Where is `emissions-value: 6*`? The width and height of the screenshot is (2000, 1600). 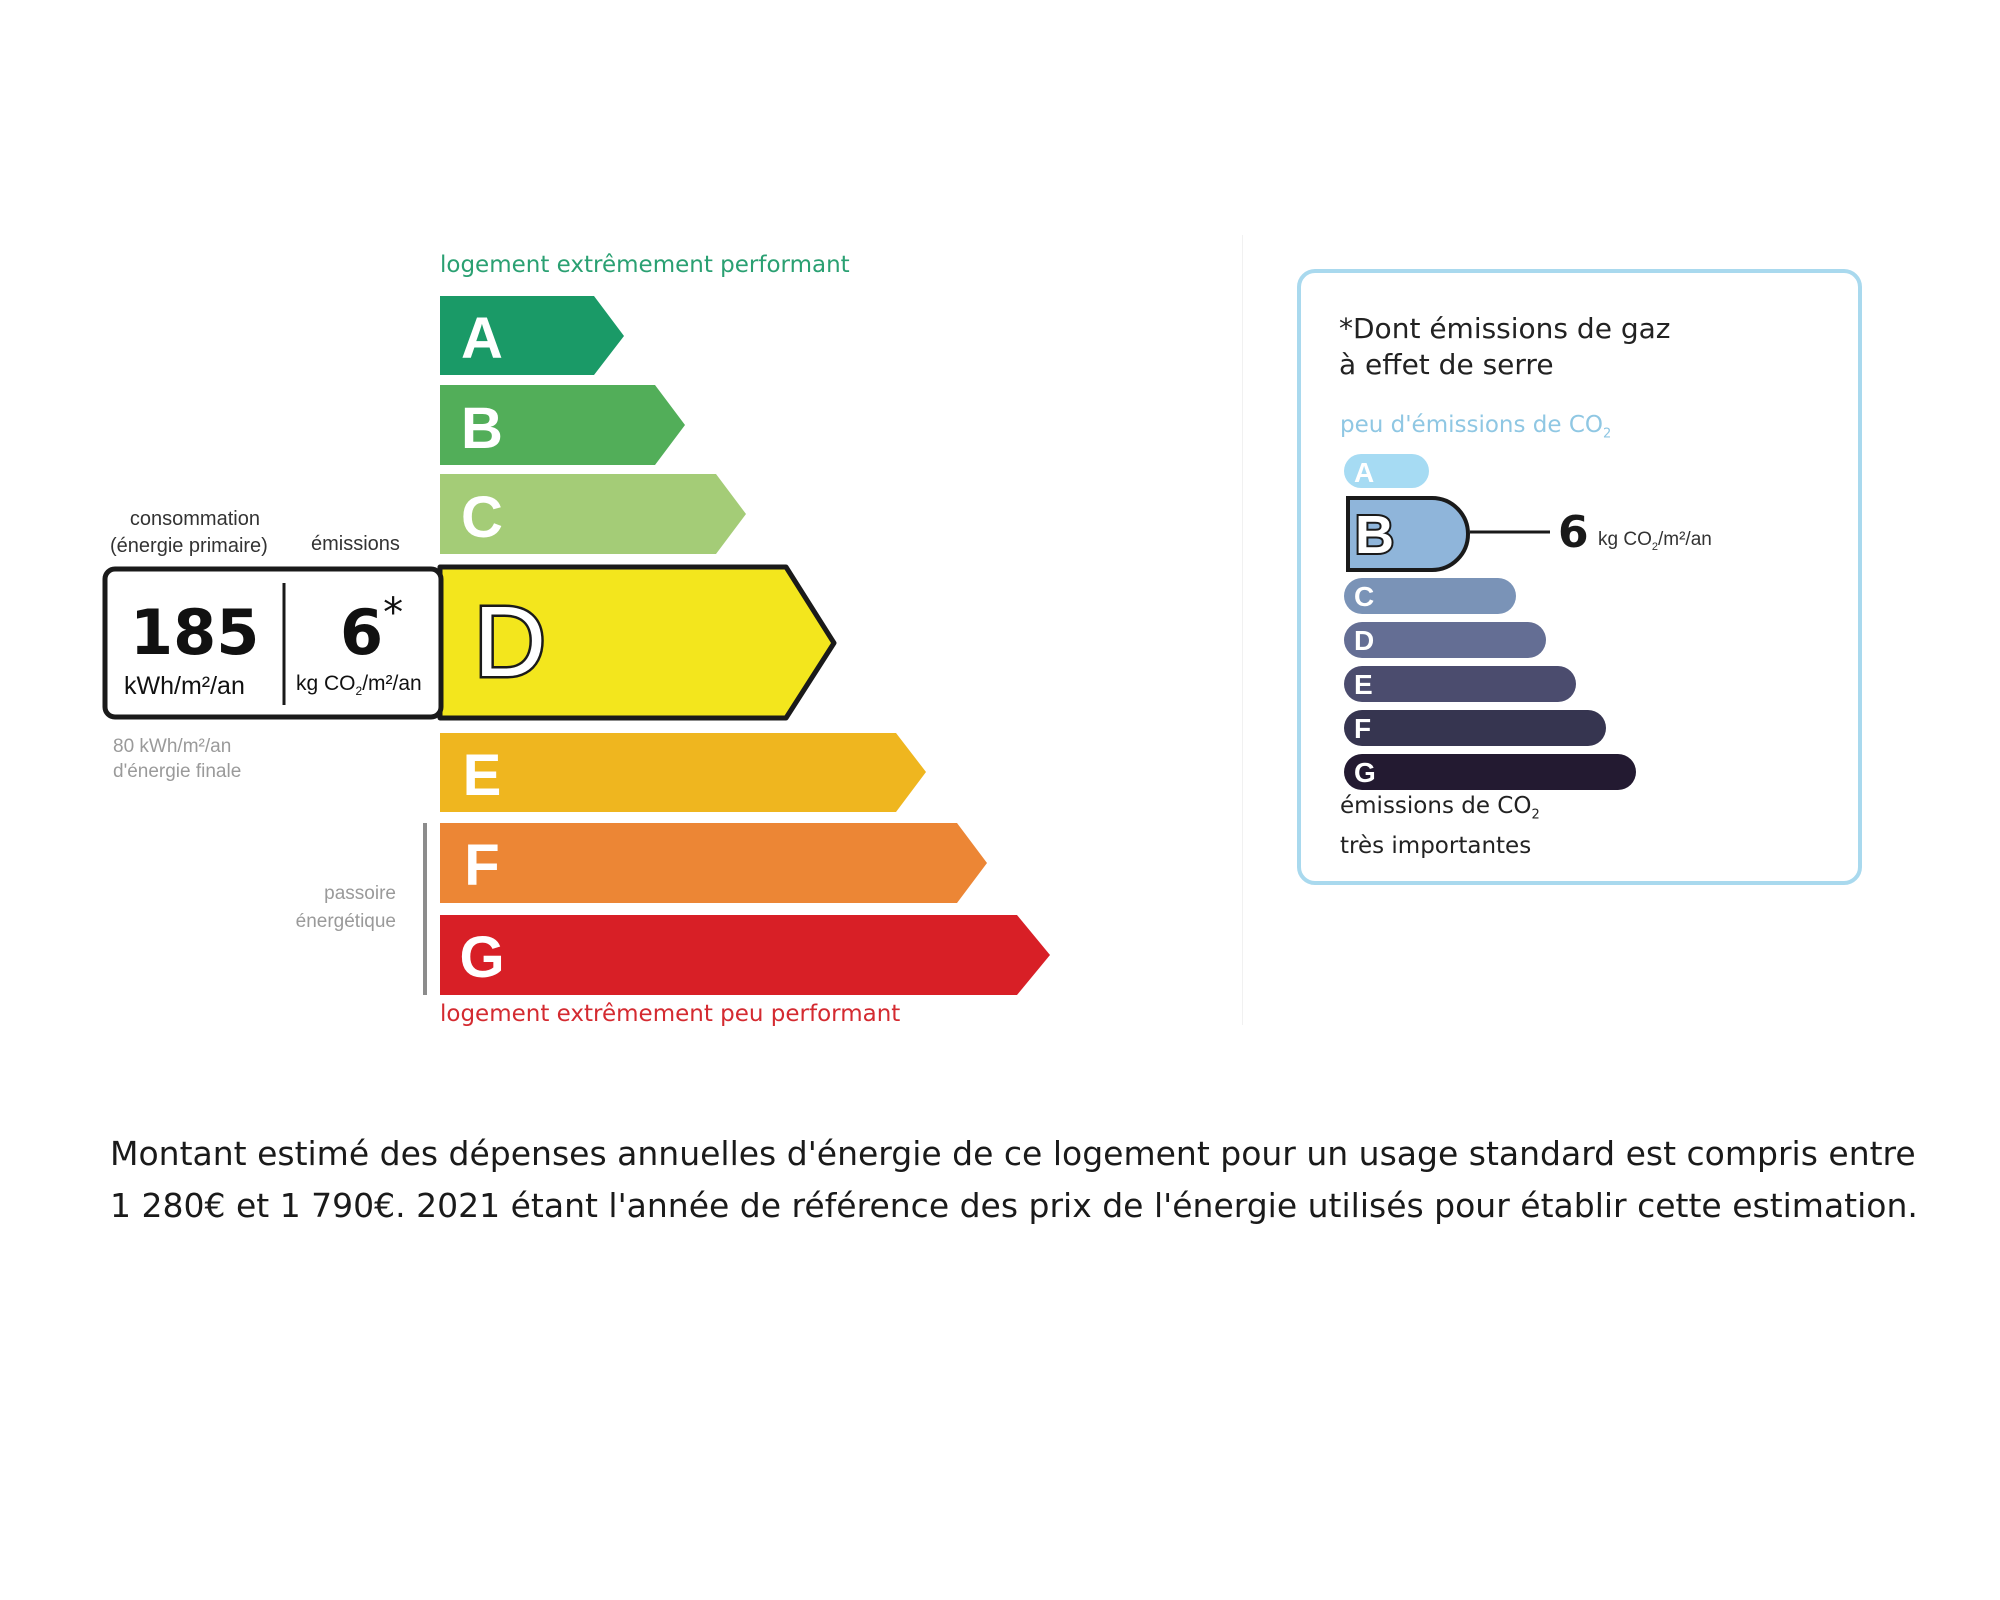
emissions-value: 6* is located at coordinates (371, 629).